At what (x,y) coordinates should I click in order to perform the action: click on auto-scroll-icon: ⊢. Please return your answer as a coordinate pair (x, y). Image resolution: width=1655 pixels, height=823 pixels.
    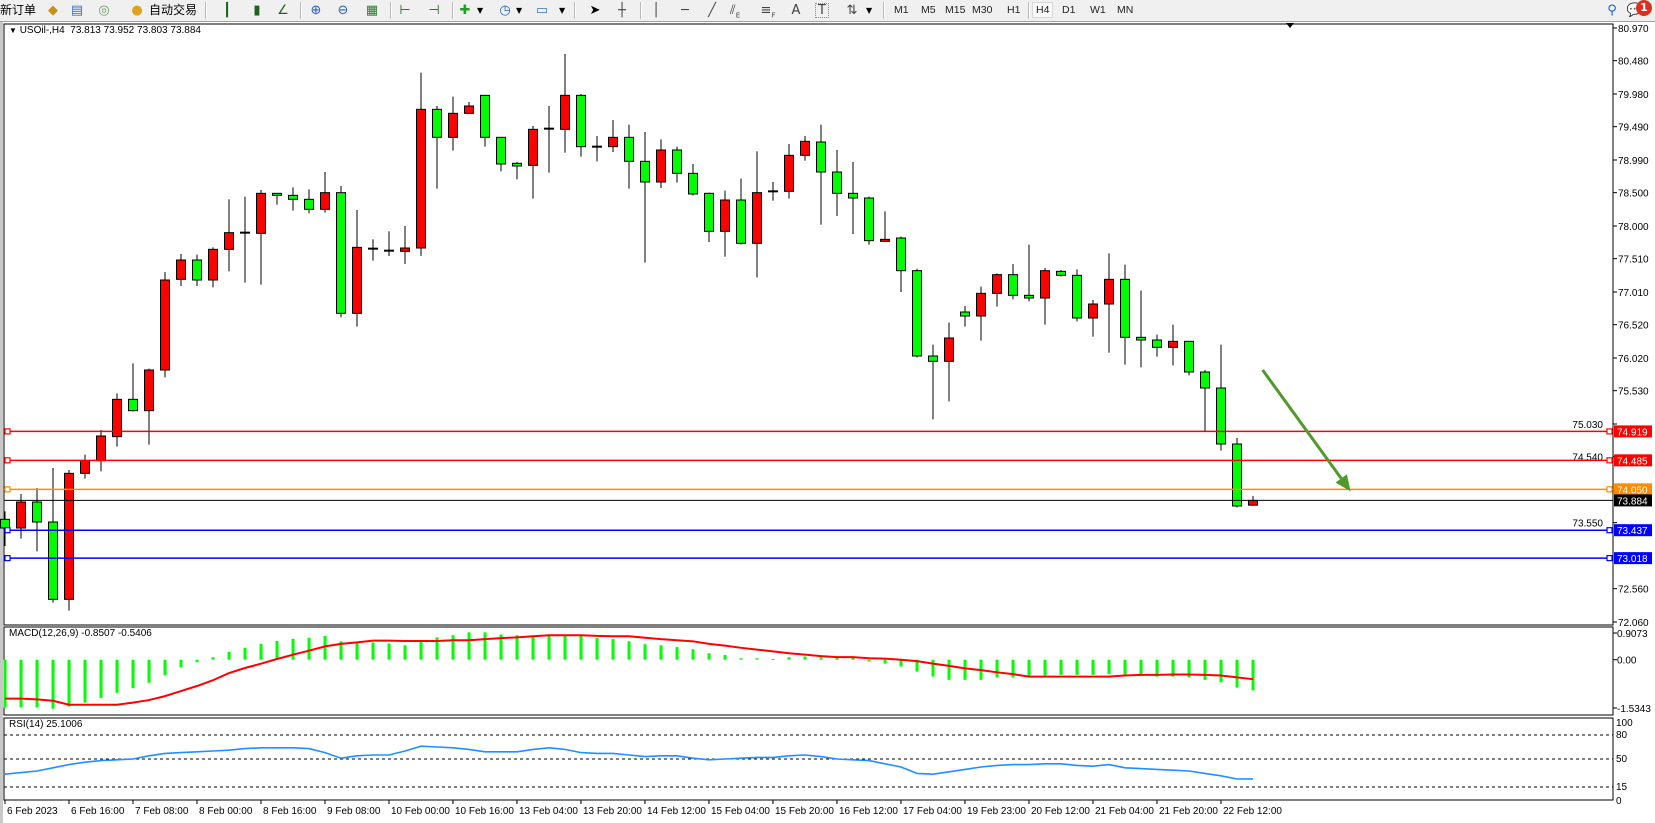
    Looking at the image, I should click on (405, 10).